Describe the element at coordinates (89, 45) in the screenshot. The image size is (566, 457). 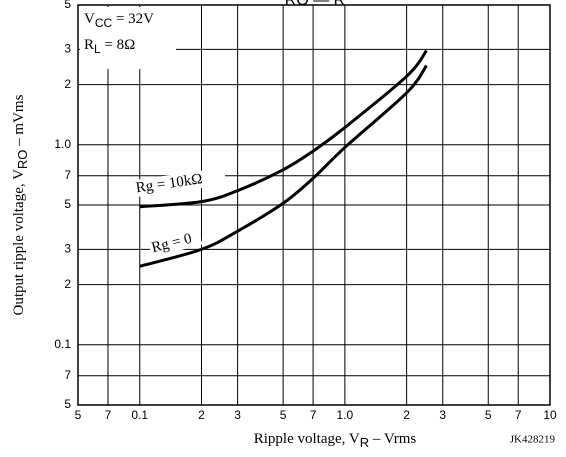
I see `annotation-part: R` at that location.